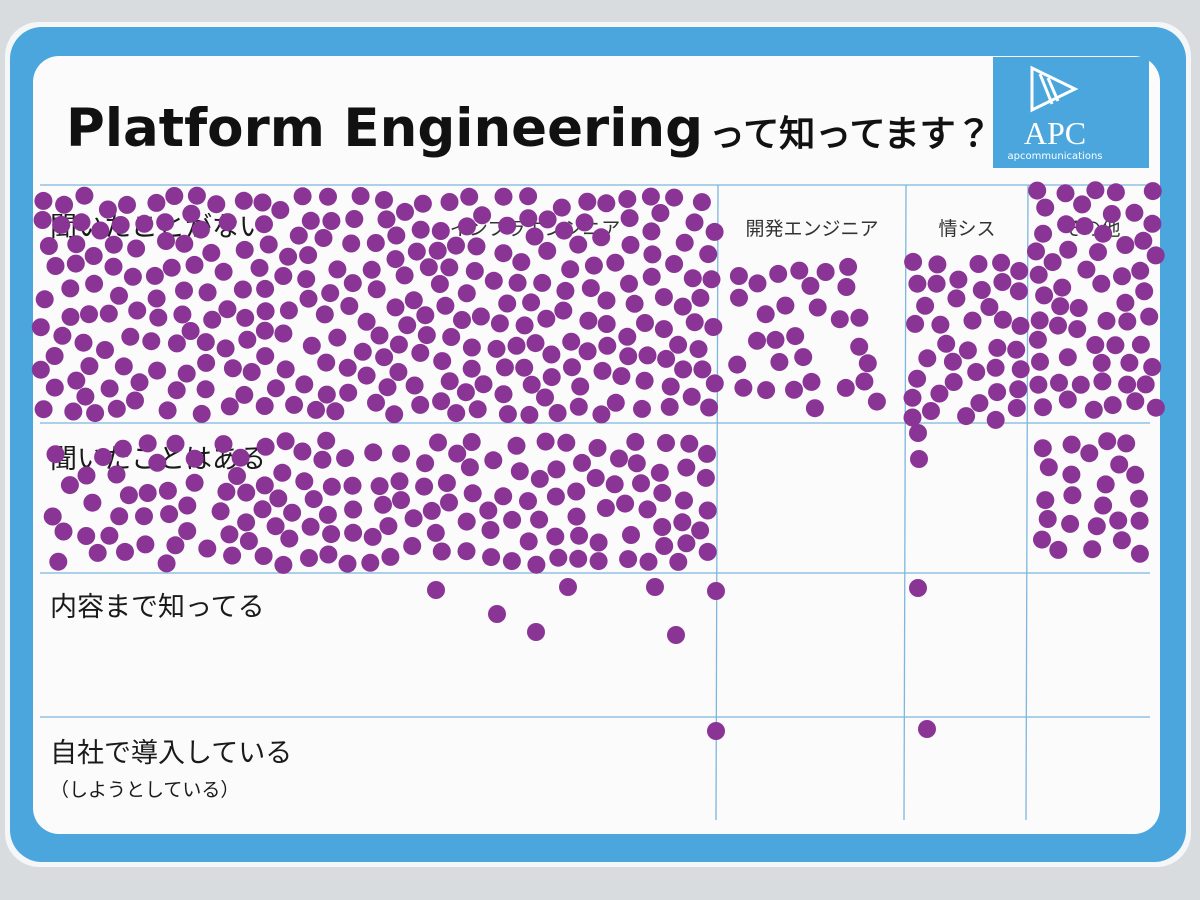  I want to click on logo-stripe, so click(1046, 89).